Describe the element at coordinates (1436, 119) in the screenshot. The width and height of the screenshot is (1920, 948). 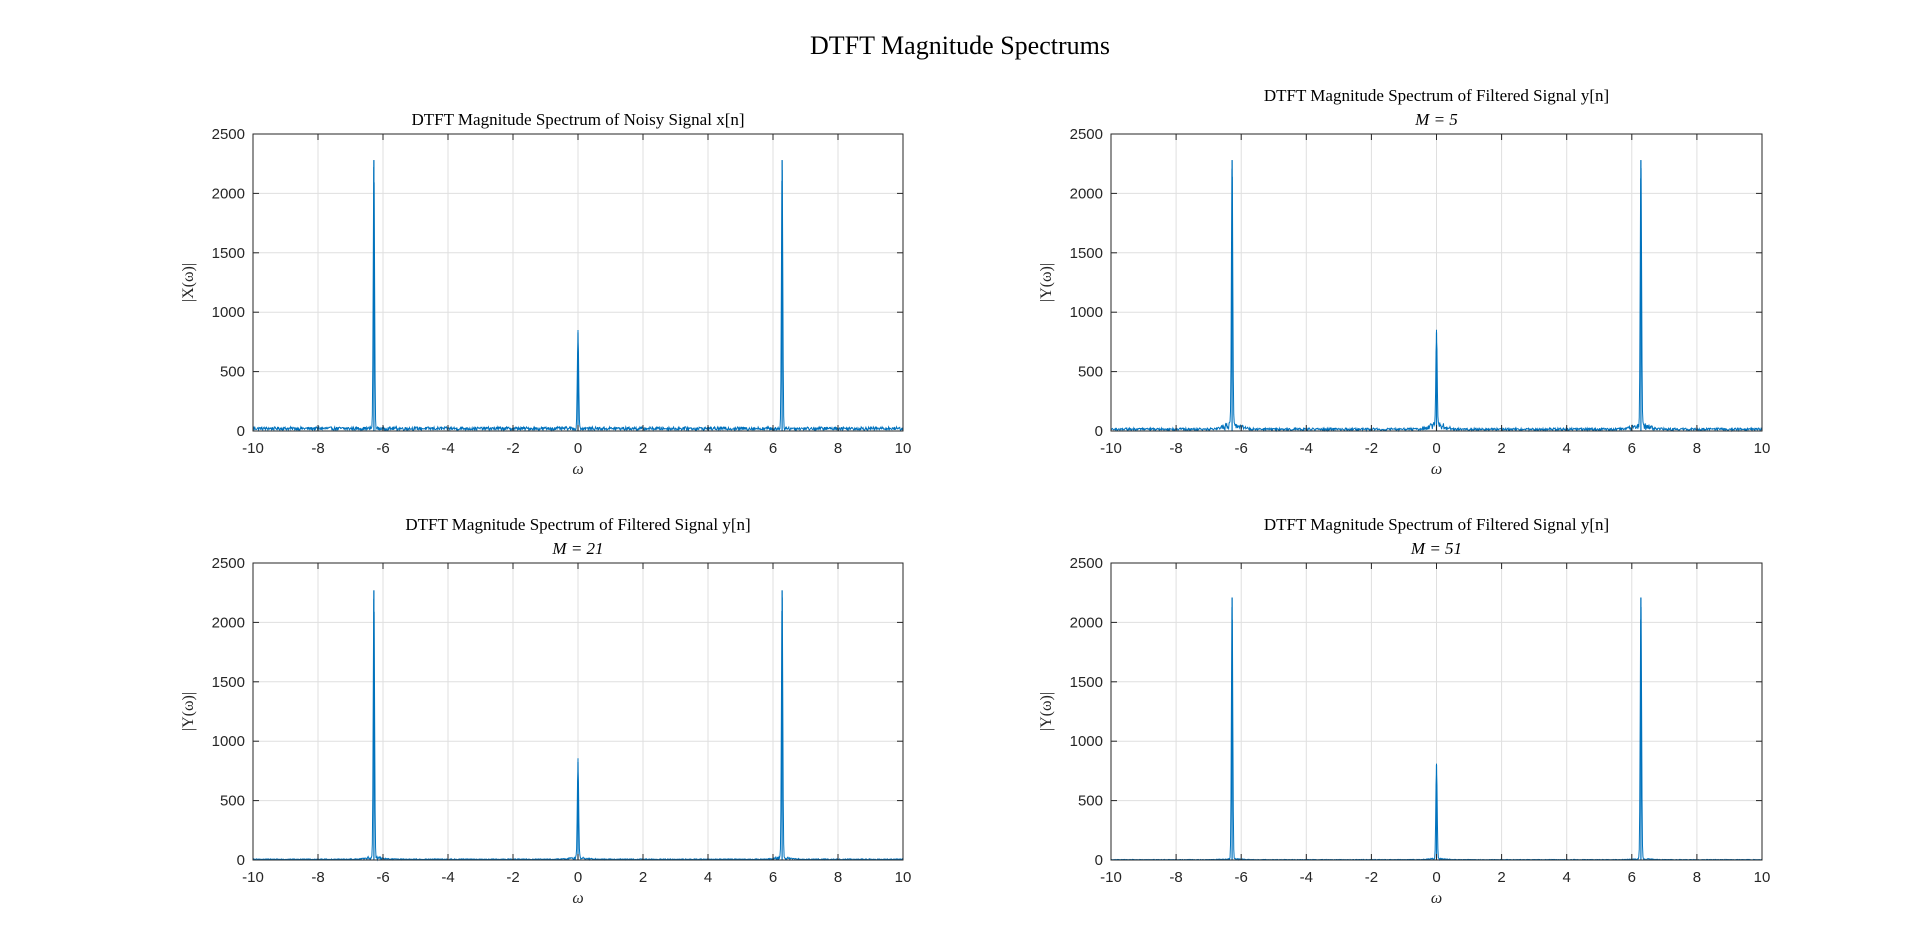
I see `subplot-subtitle: M = 5` at that location.